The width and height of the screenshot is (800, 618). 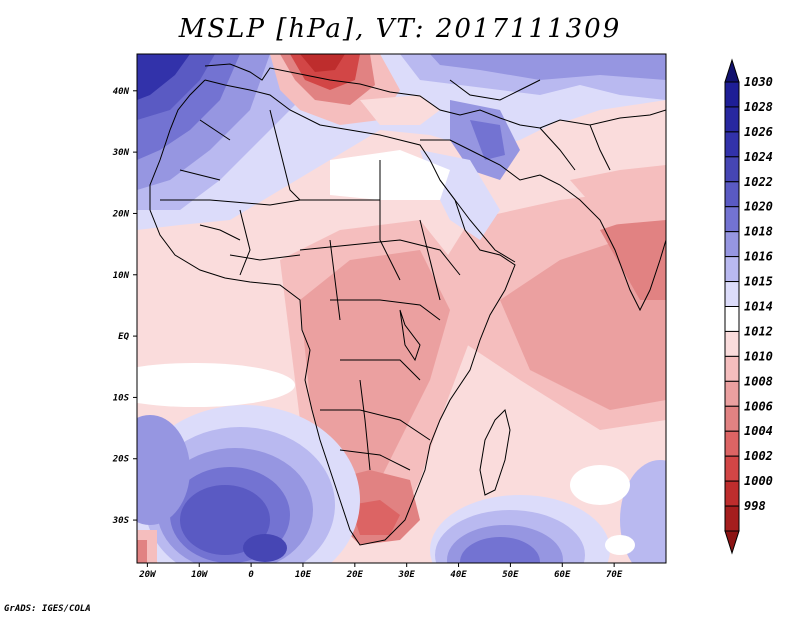 I want to click on lon-tick-label: 50E, so click(x=510, y=575).